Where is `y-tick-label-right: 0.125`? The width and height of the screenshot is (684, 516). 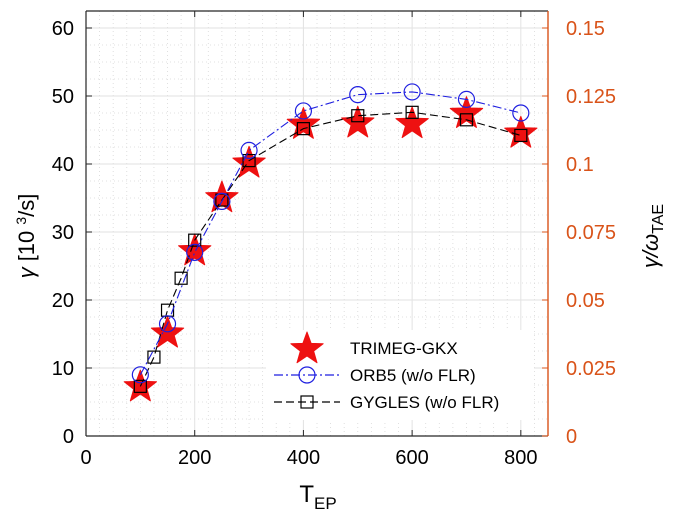
y-tick-label-right: 0.125 is located at coordinates (591, 97).